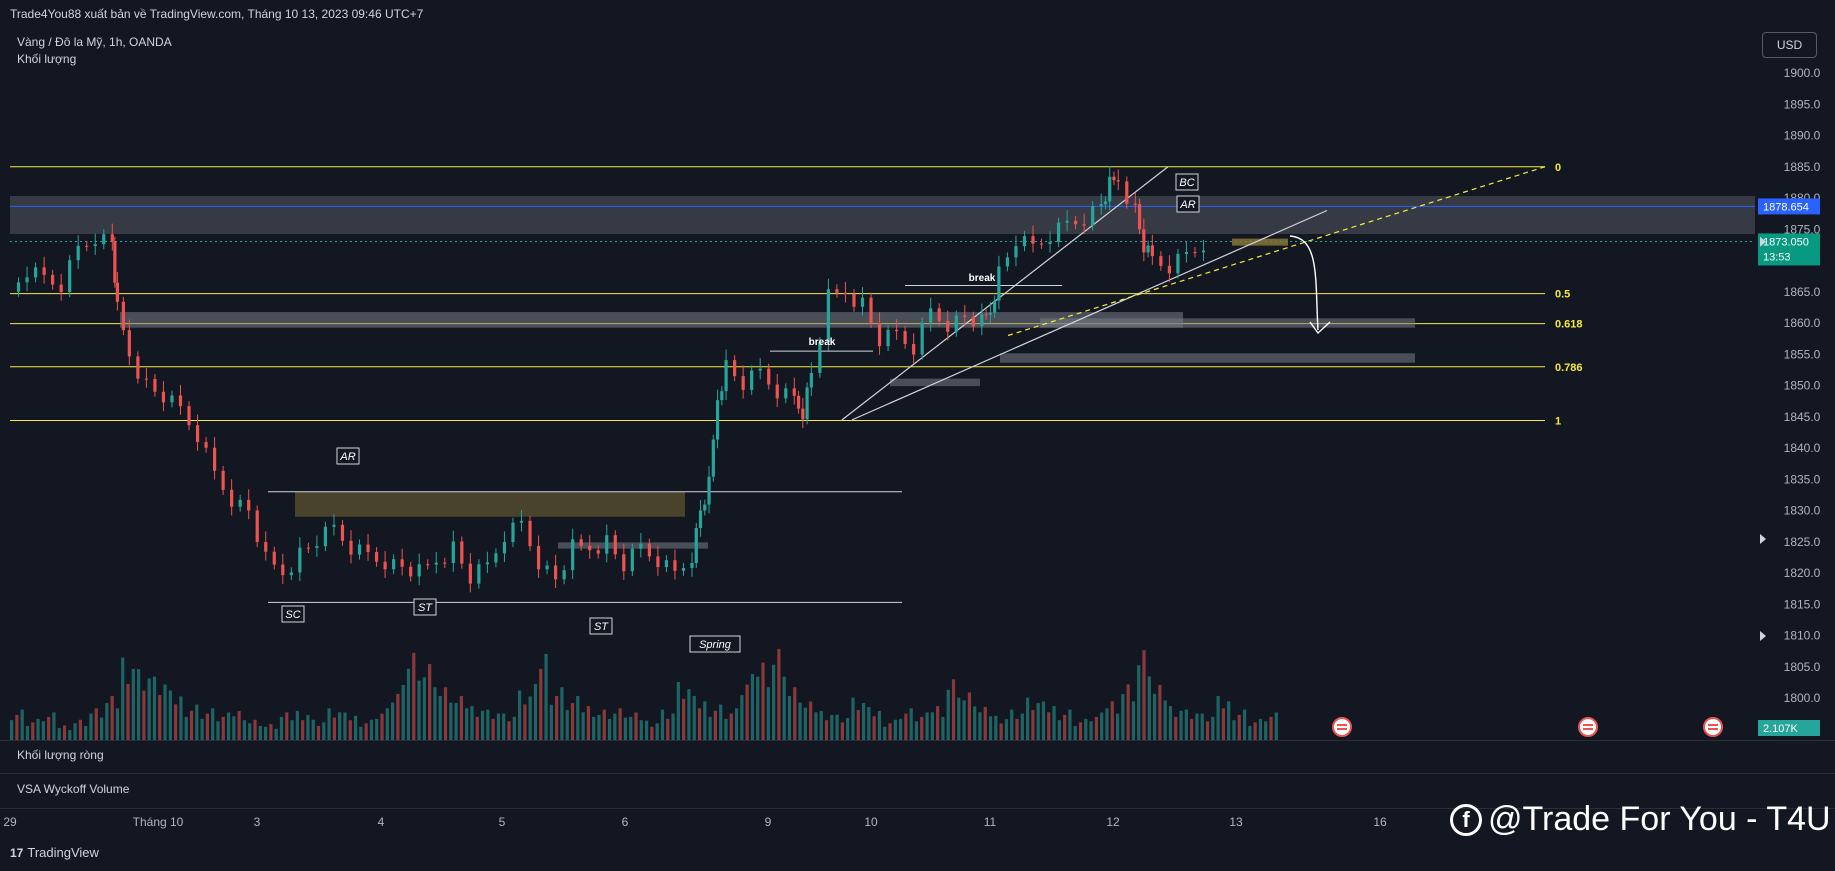 The width and height of the screenshot is (1835, 871). Describe the element at coordinates (1777, 257) in the screenshot. I see `price-badge-time: 13:53` at that location.